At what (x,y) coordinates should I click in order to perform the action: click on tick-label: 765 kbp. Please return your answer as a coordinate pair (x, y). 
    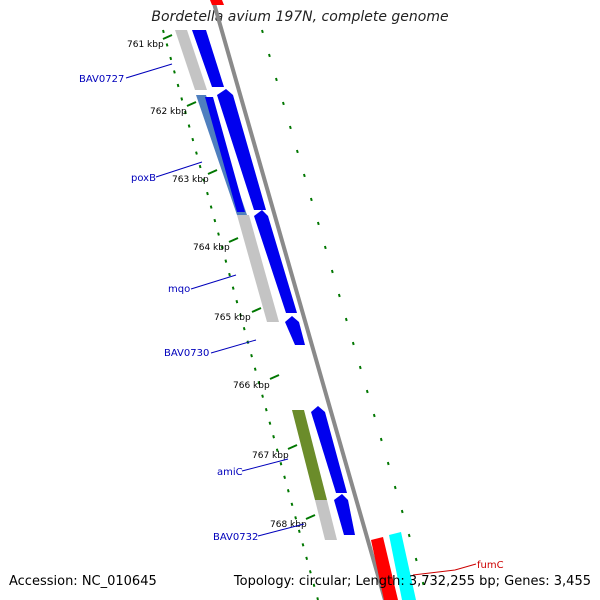
    Looking at the image, I should click on (232, 318).